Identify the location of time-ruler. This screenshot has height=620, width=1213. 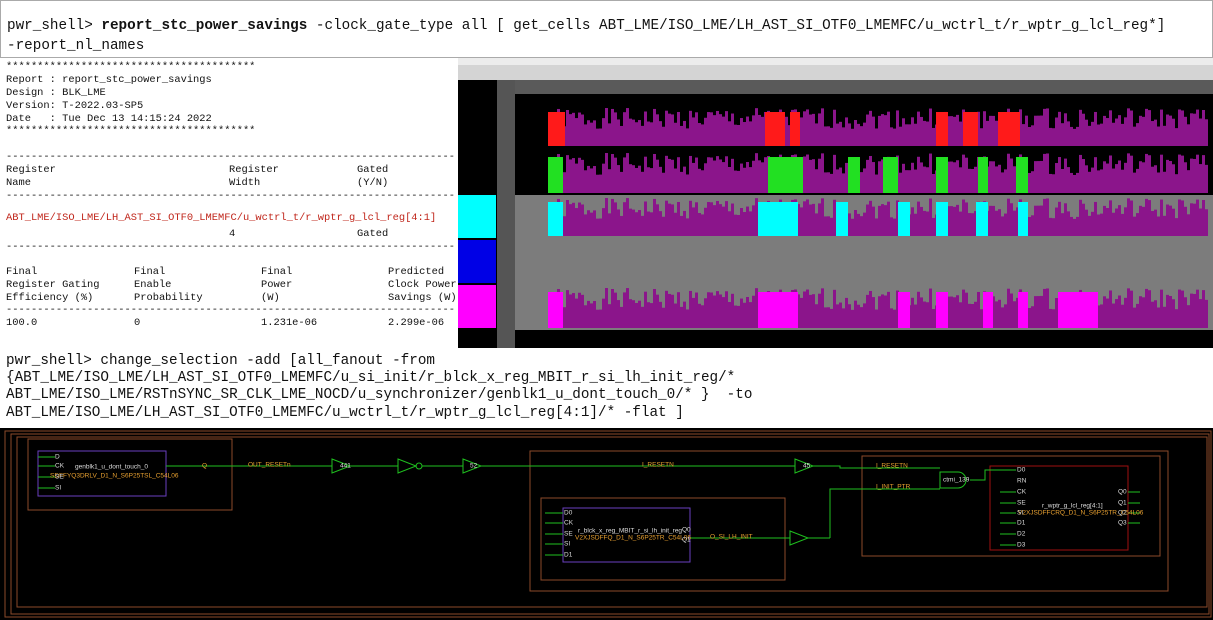
(864, 87).